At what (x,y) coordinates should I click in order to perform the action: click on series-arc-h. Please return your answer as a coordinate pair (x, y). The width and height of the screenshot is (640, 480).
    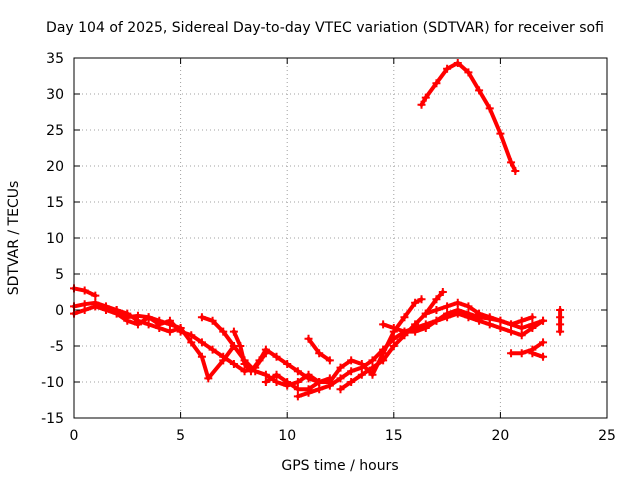
    Looking at the image, I should click on (319, 349).